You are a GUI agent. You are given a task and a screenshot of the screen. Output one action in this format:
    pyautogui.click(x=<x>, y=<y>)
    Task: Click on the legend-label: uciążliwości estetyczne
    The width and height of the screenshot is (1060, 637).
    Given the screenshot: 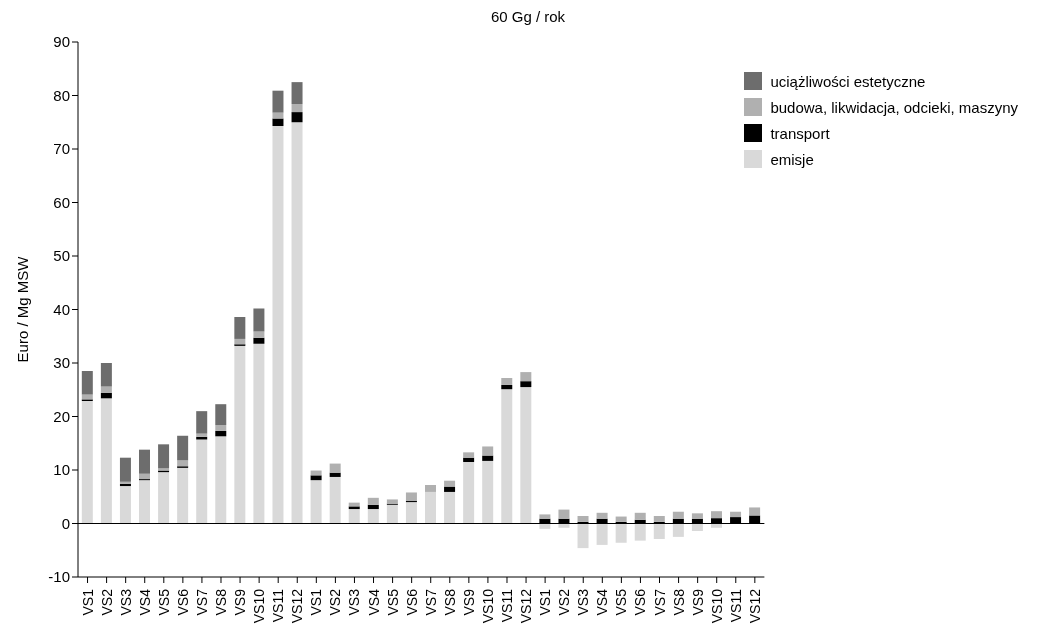 What is the action you would take?
    pyautogui.click(x=848, y=81)
    